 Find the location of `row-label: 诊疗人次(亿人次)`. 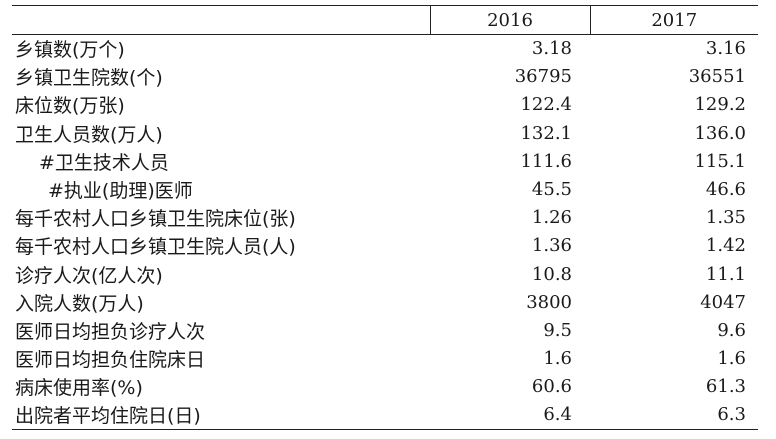

row-label: 诊疗人次(亿人次) is located at coordinates (89, 275).